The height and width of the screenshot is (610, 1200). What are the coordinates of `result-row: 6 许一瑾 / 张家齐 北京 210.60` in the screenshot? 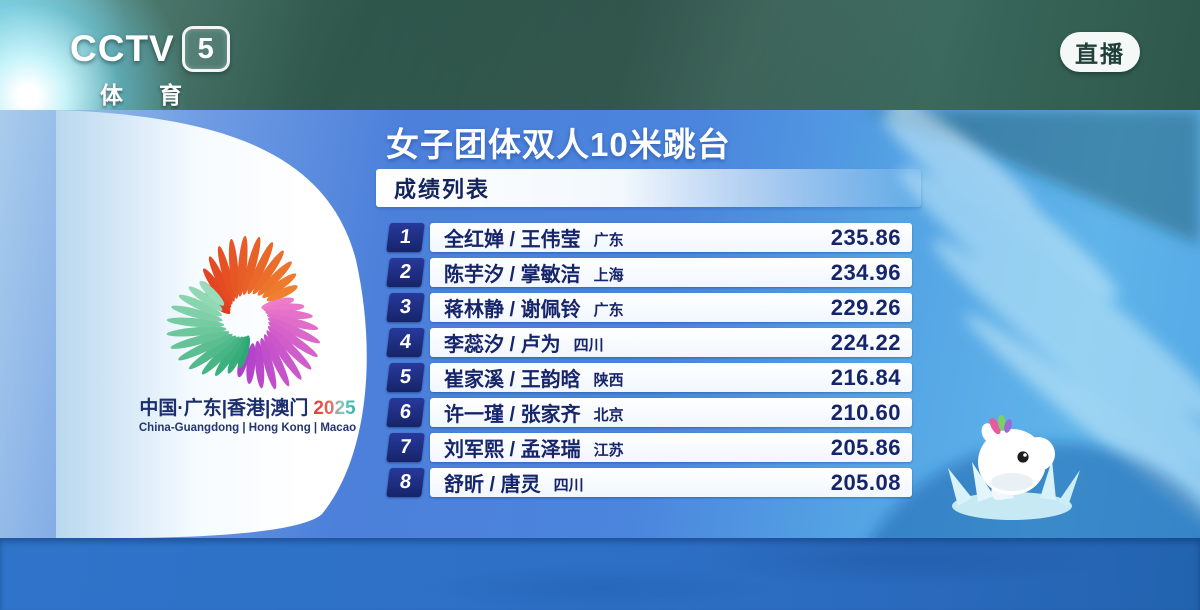 It's located at (649, 412).